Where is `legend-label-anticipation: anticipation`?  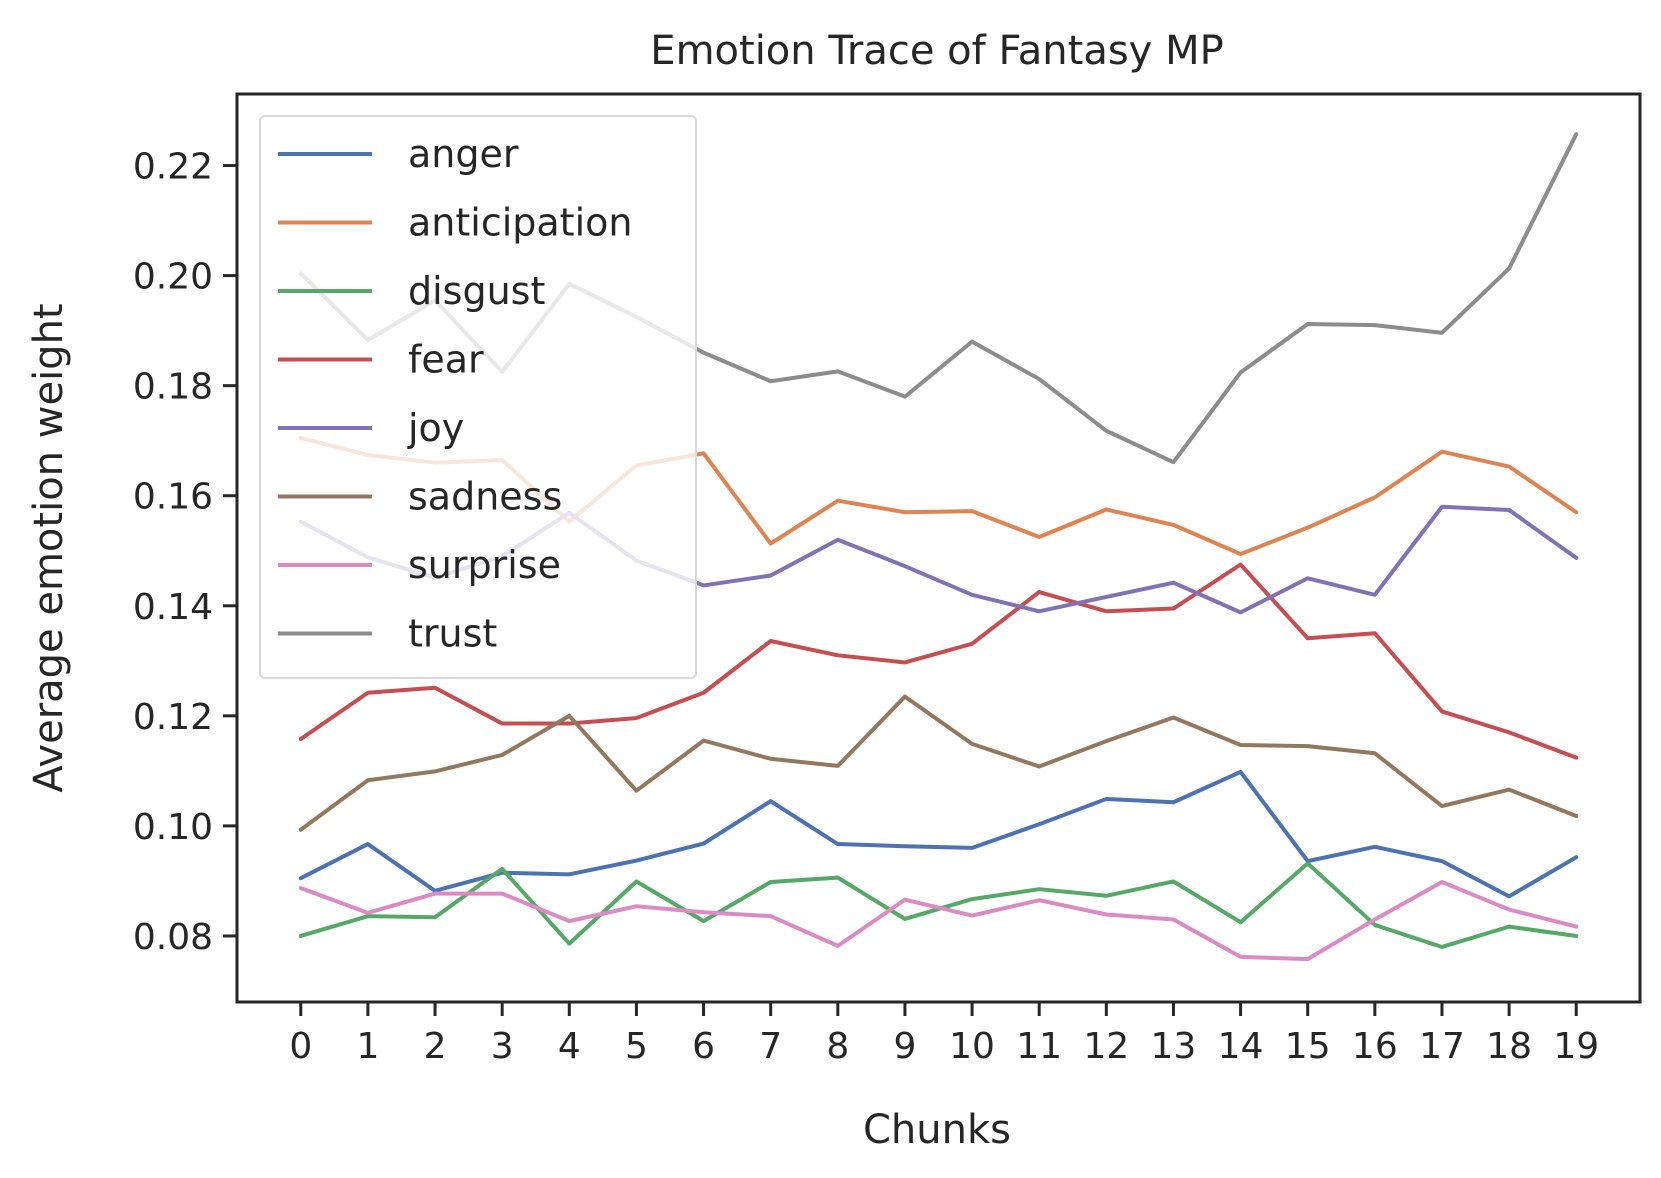
legend-label-anticipation: anticipation is located at coordinates (520, 223).